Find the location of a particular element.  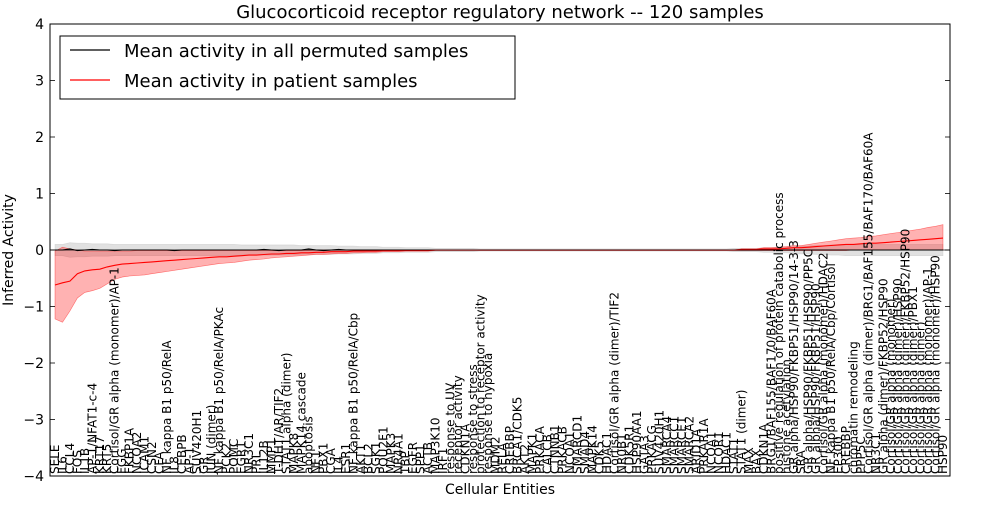

x-entity-label: KRT17 is located at coordinates (100, 455).